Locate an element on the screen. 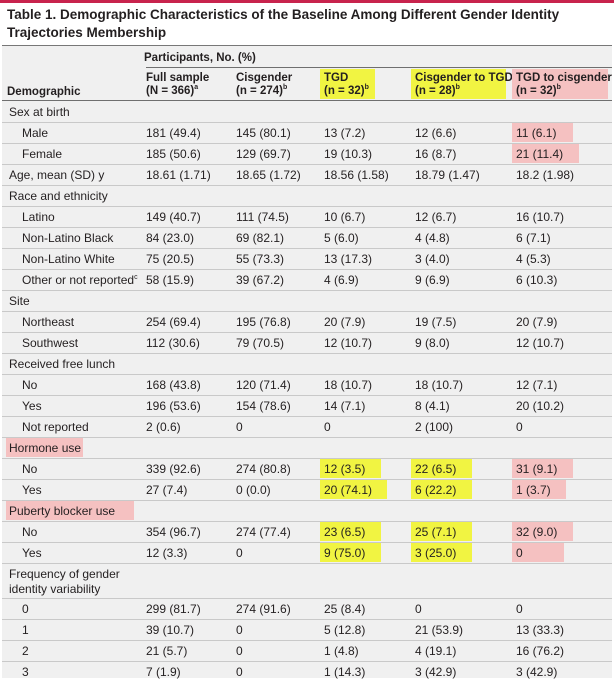  cell-cisgender: 69 (82.1) is located at coordinates (260, 238).